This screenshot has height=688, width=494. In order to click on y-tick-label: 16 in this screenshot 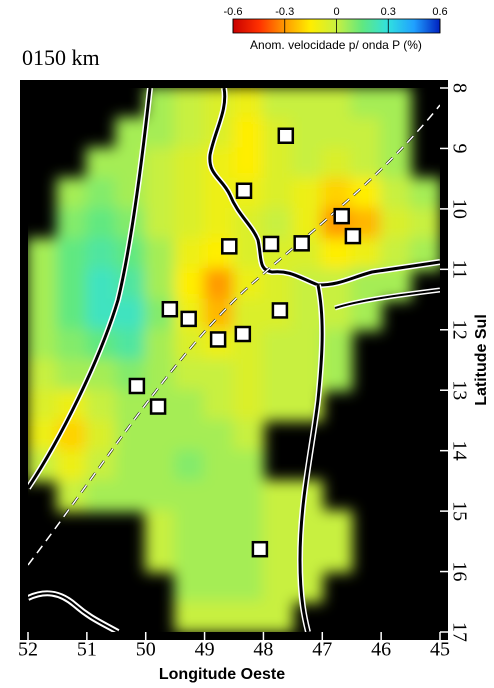, I will do `click(459, 572)`.